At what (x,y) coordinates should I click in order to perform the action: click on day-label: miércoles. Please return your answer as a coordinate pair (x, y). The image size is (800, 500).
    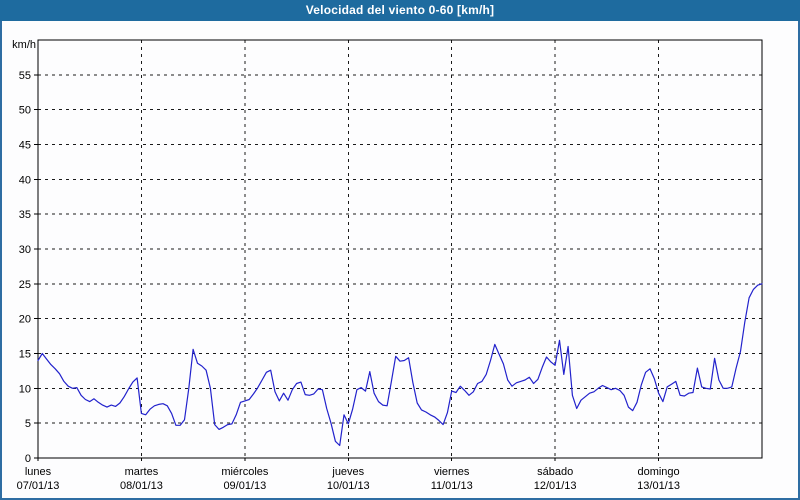
    Looking at the image, I should click on (245, 472).